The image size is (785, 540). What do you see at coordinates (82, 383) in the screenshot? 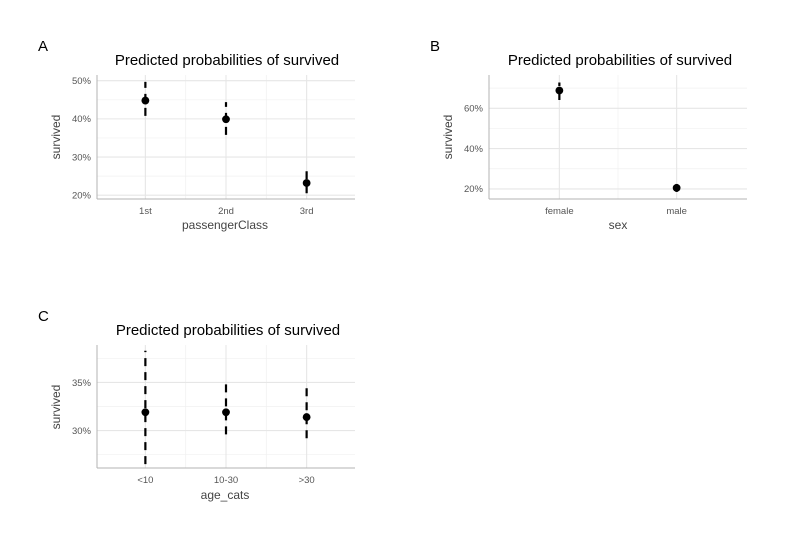
I see `y-tick-label: 35%` at bounding box center [82, 383].